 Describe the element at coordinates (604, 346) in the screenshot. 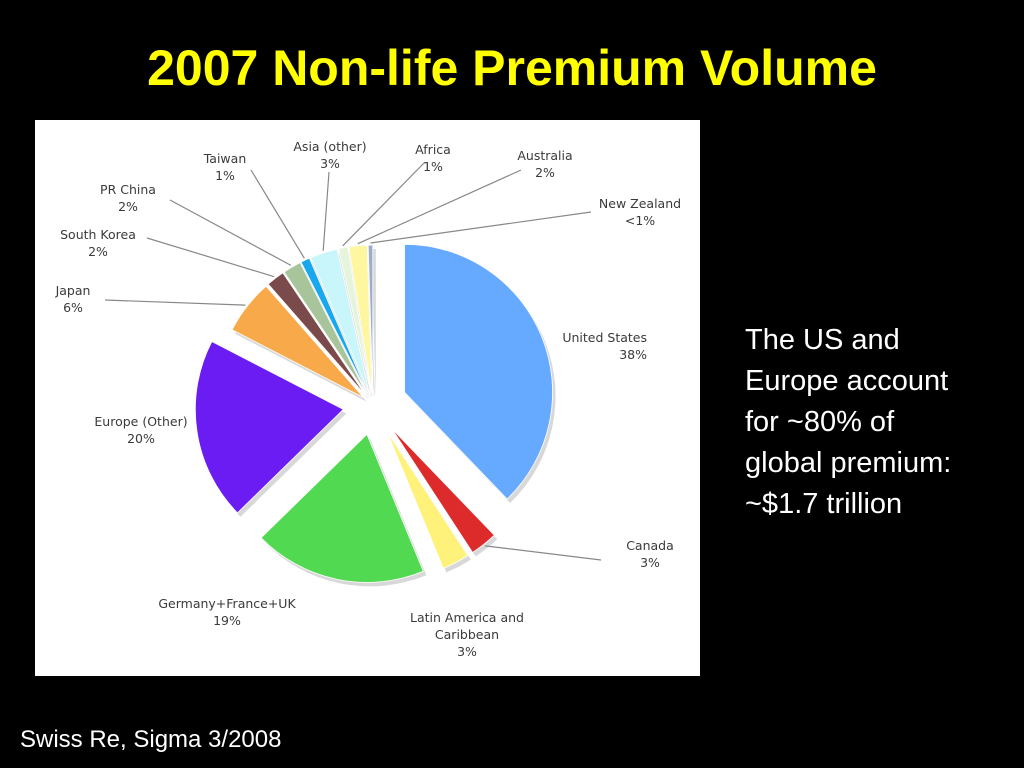

I see `slice-label: United States 38%` at that location.